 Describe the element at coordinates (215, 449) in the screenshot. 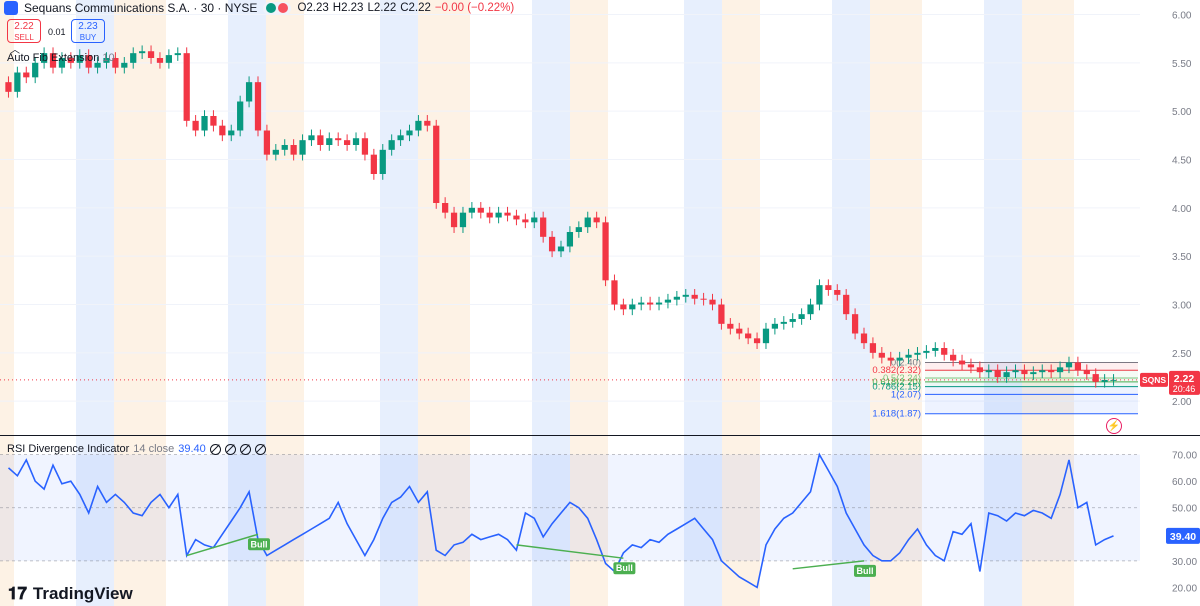

I see `hidden-plot-icon` at that location.